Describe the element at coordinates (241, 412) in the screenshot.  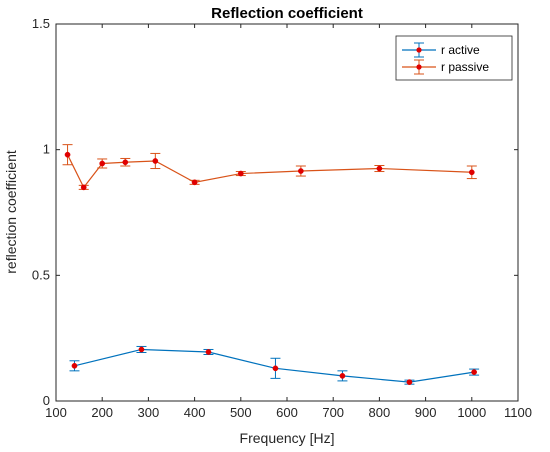
I see `x-tick-label: 500` at that location.